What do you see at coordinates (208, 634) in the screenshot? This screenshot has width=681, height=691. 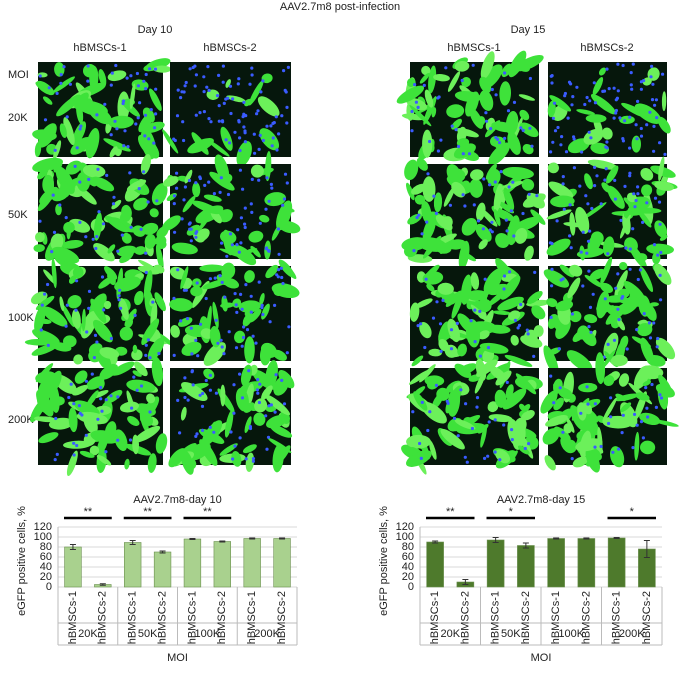 I see `group-label: 100K` at bounding box center [208, 634].